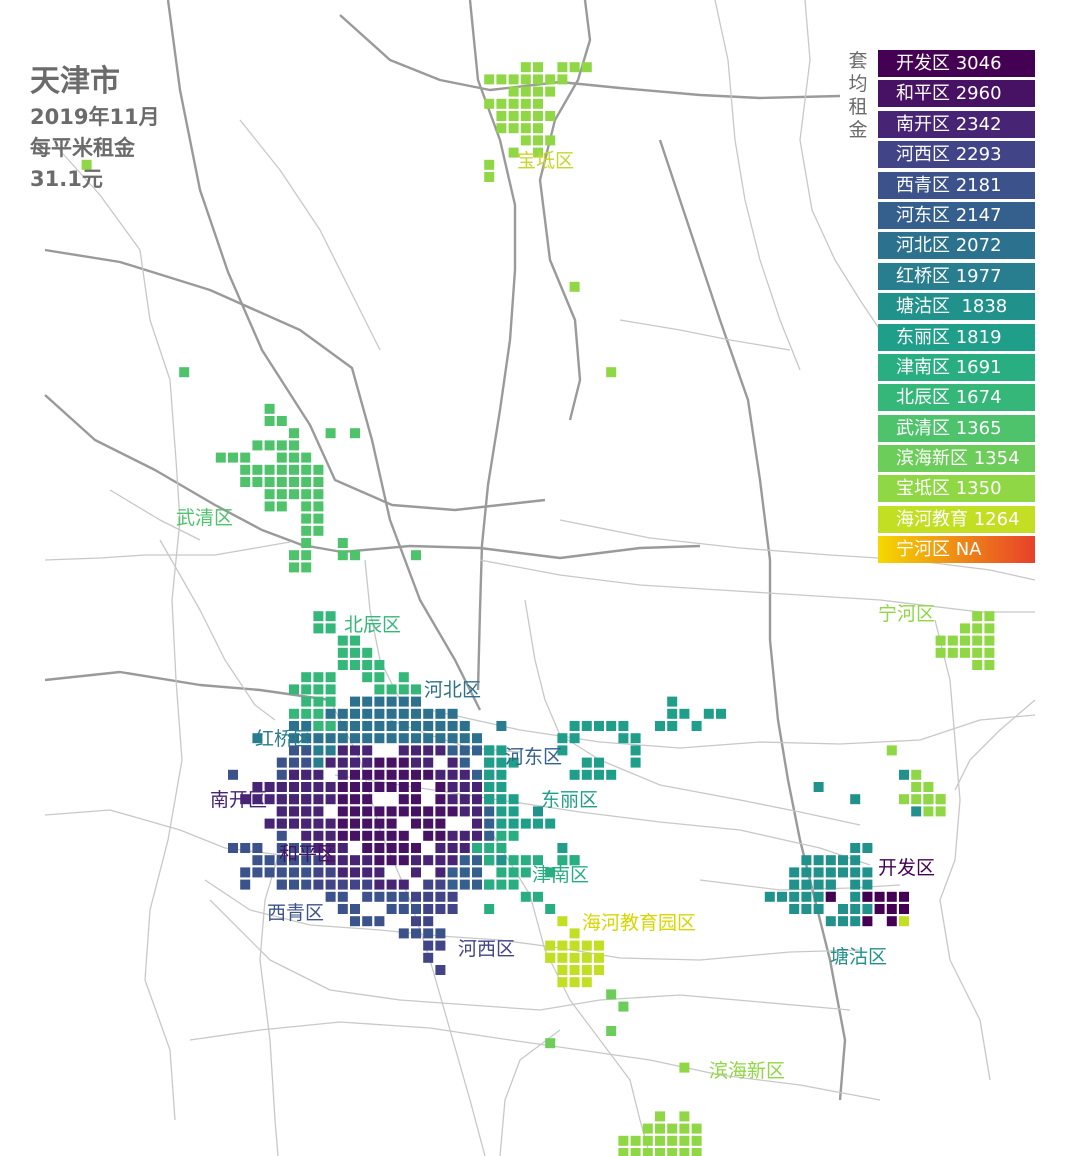  I want to click on district-label: 南开区, so click(239, 800).